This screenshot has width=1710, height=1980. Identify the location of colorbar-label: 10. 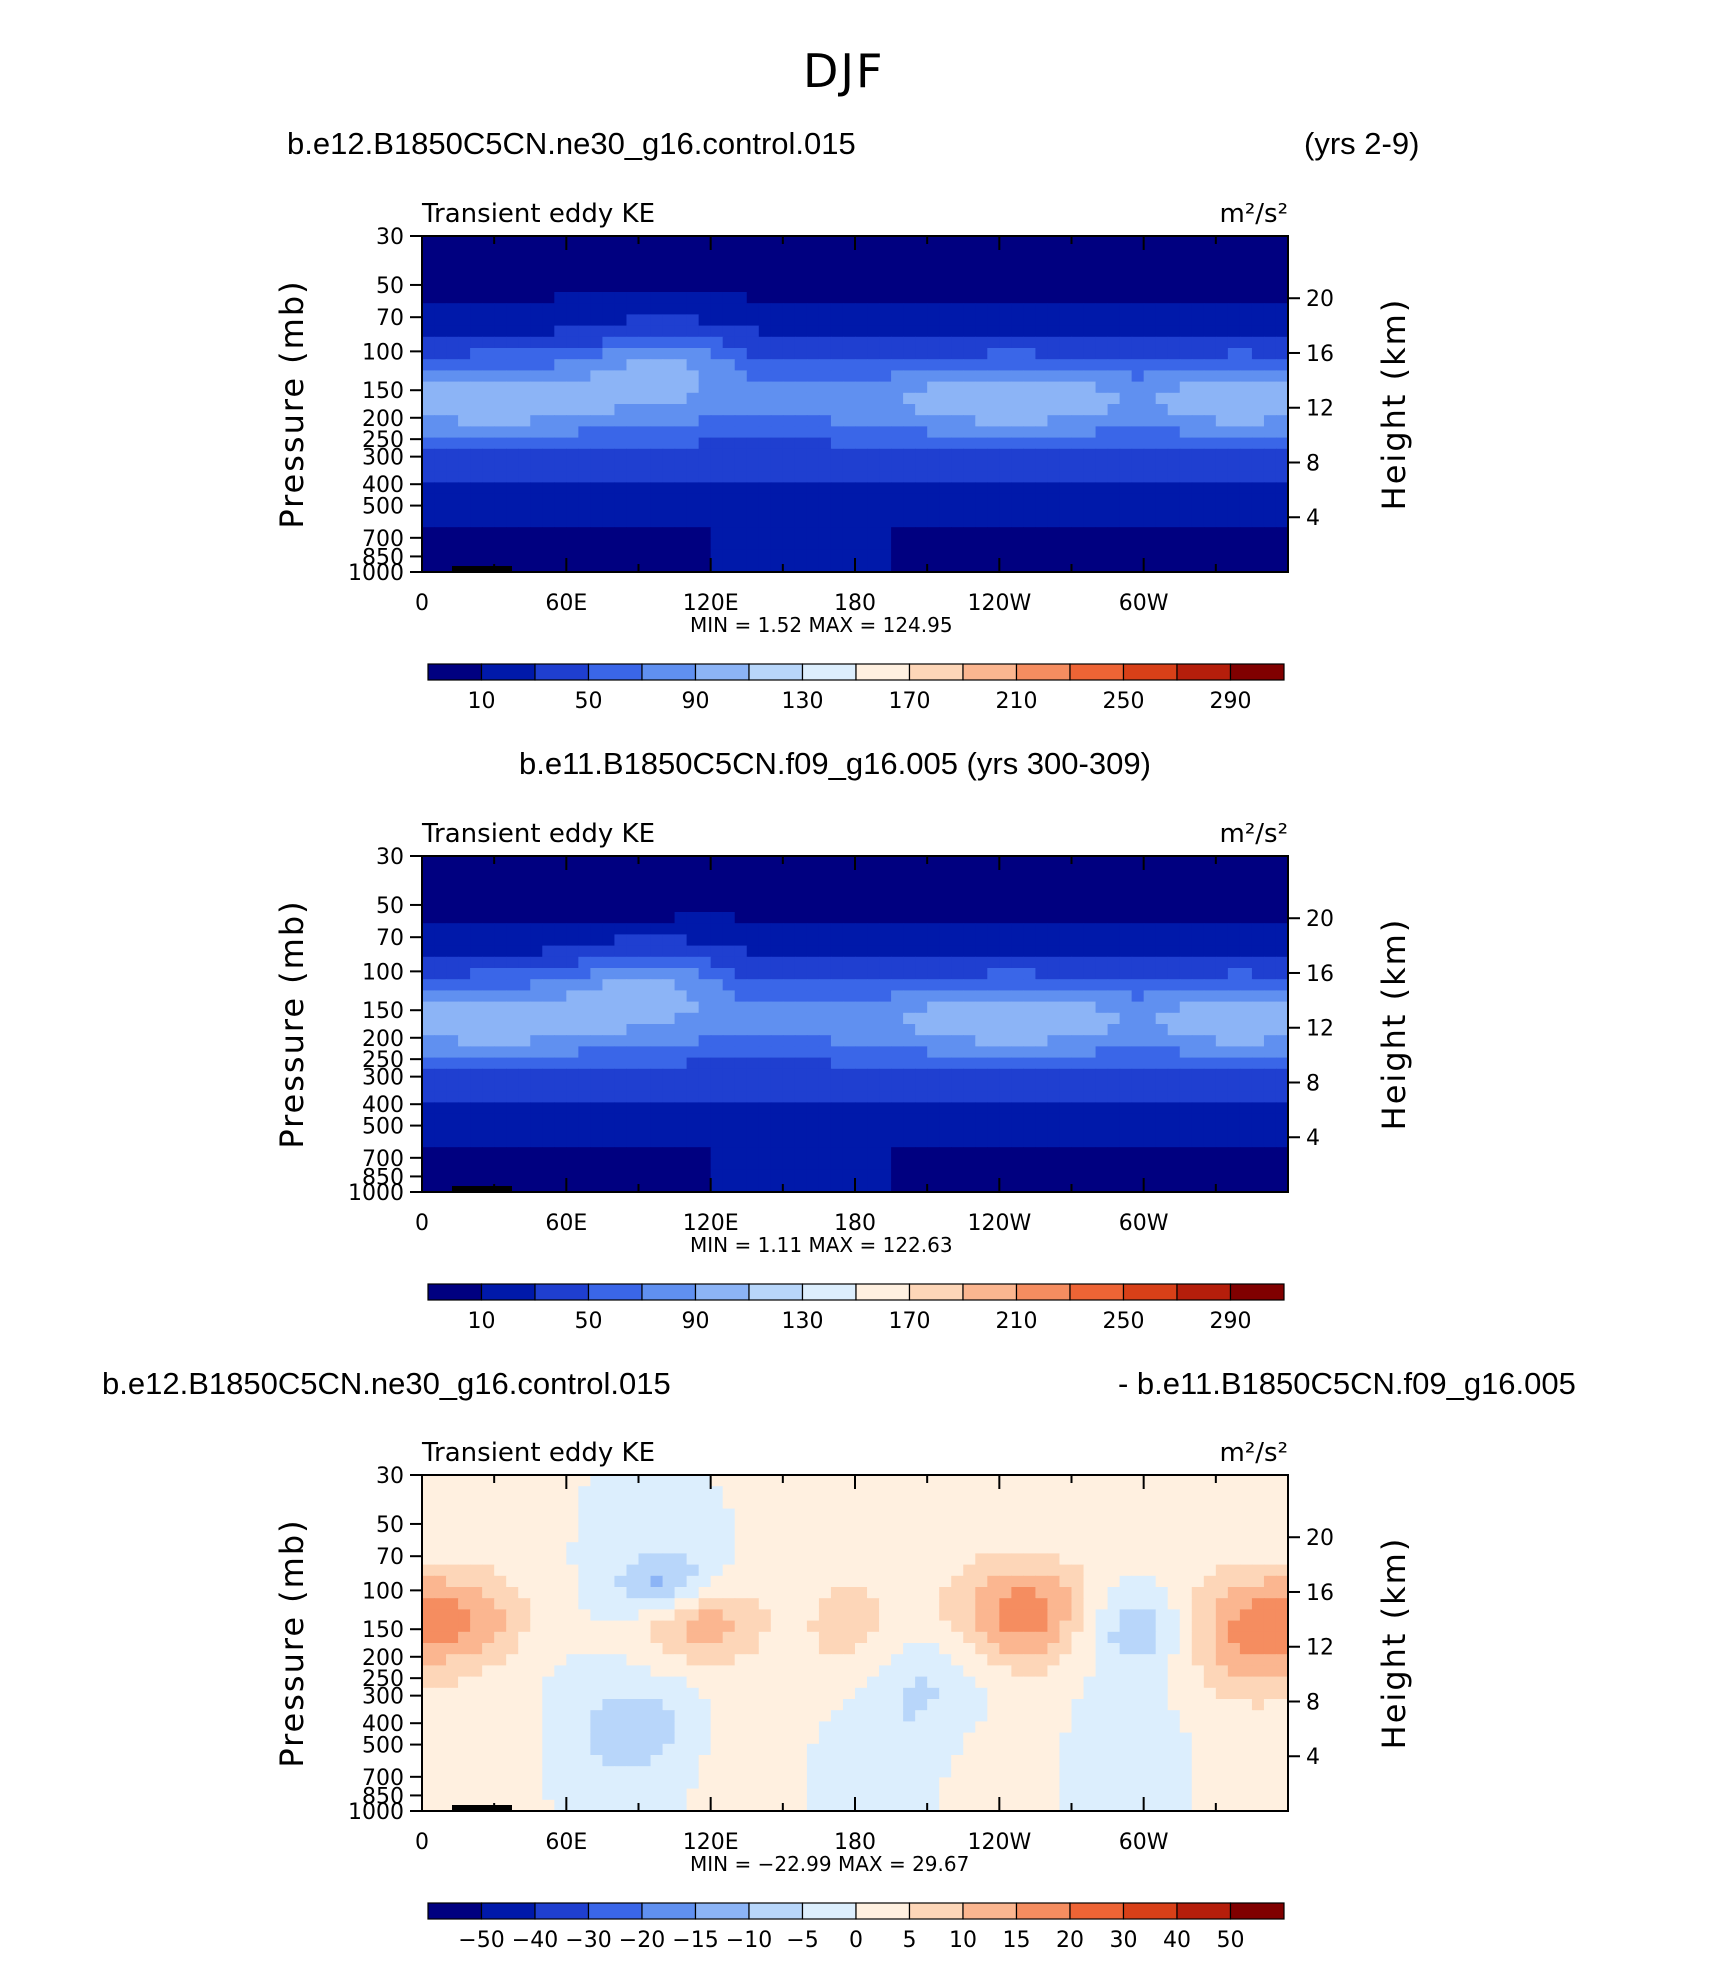
(482, 1321).